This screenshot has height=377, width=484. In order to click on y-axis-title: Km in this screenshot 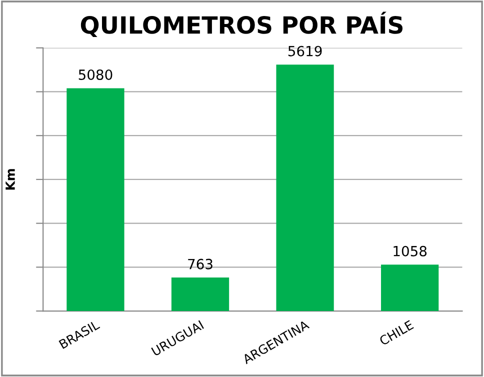, I will do `click(10, 179)`.